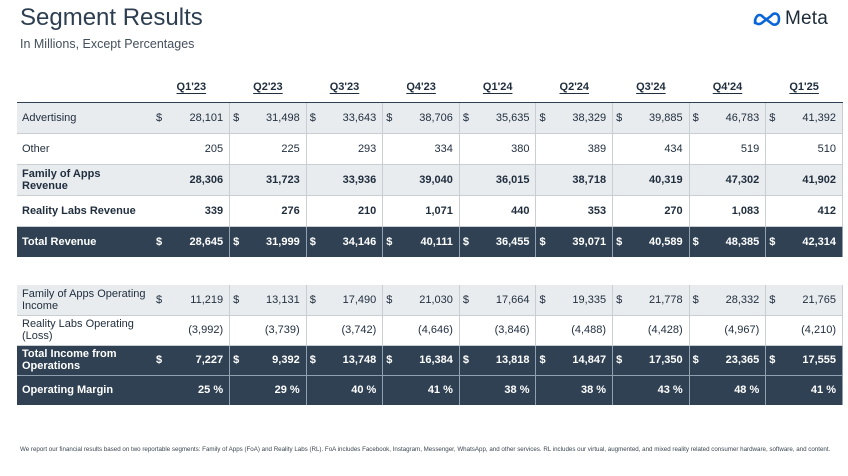 This screenshot has width=848, height=476. What do you see at coordinates (290, 148) in the screenshot?
I see `cell-value: 225` at bounding box center [290, 148].